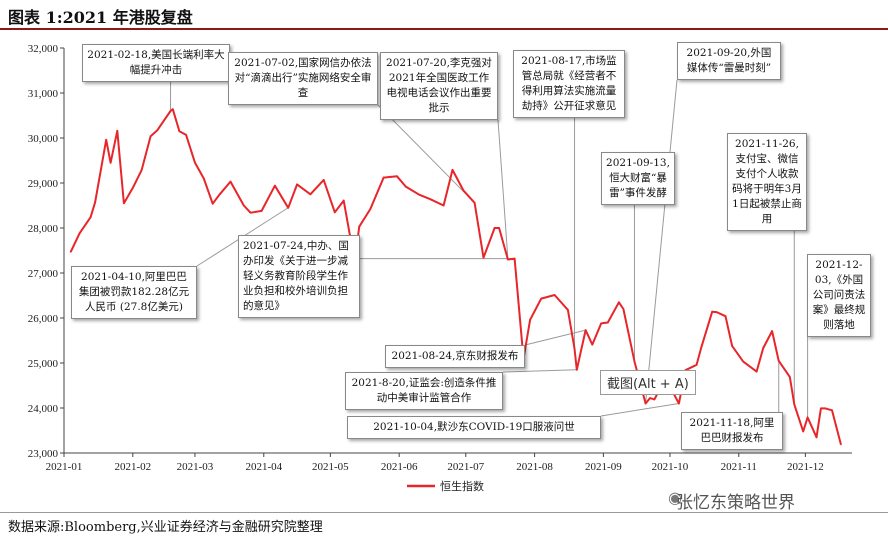 The height and width of the screenshot is (541, 888). What do you see at coordinates (444, 29) in the screenshot?
I see `title-divider` at bounding box center [444, 29].